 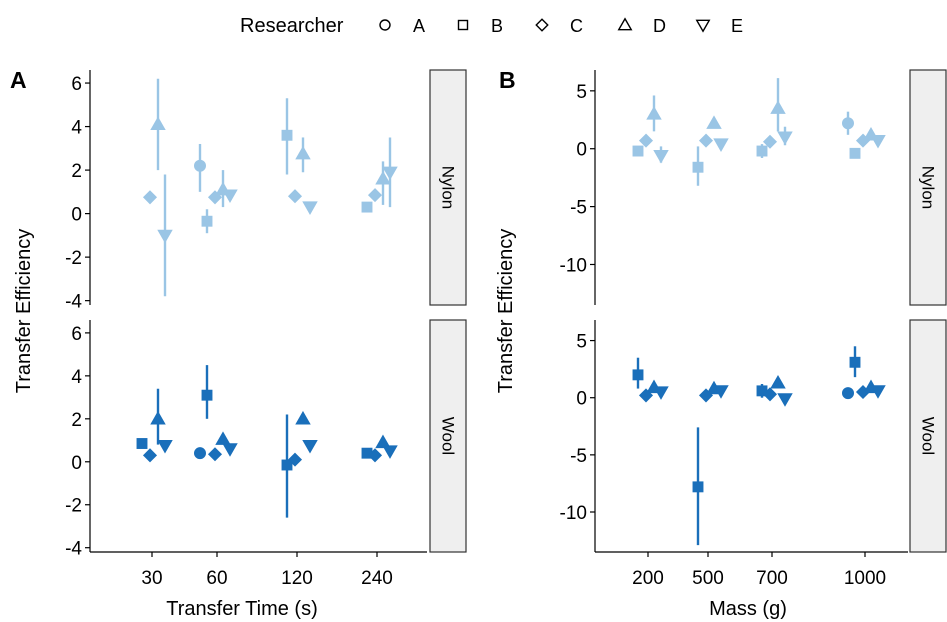 I want to click on x-tick-label: 60, so click(x=216, y=578).